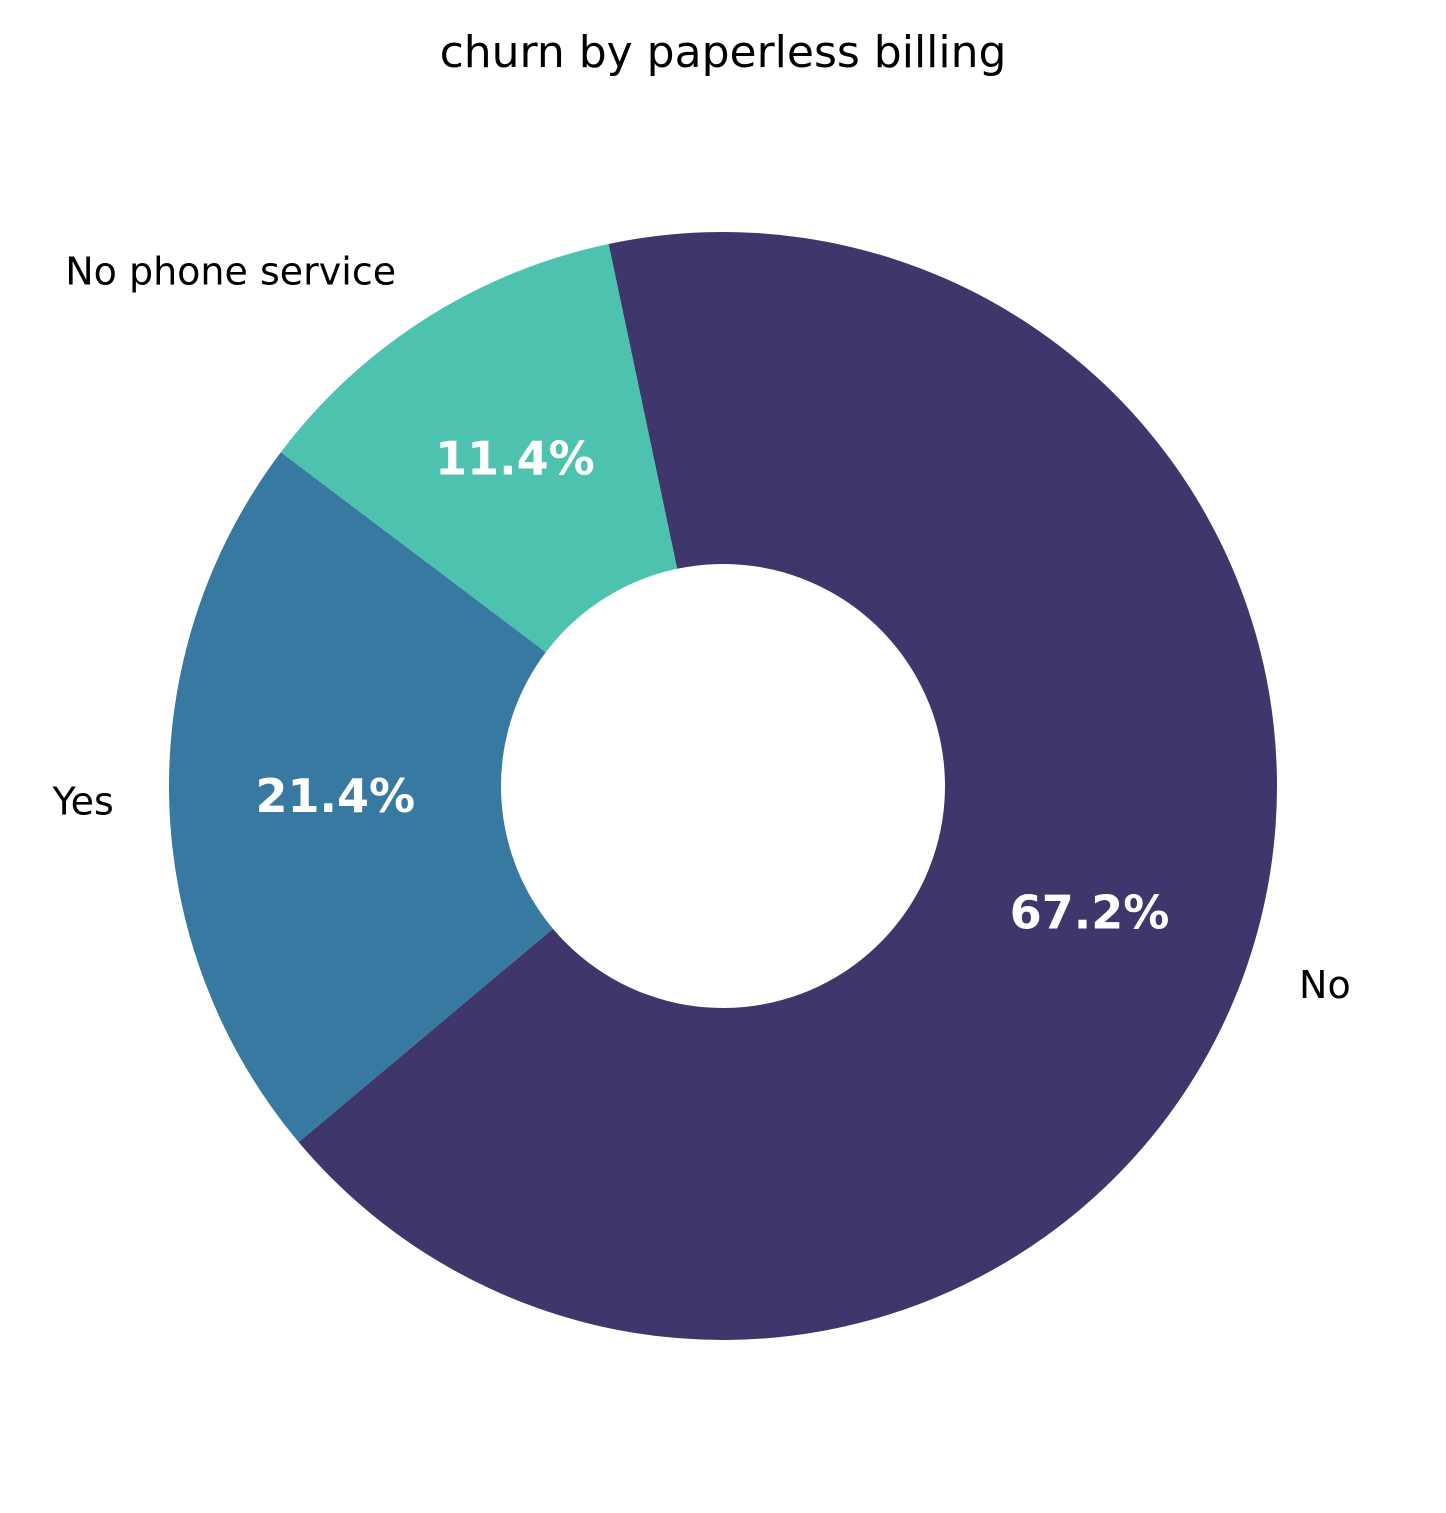 This screenshot has width=1446, height=1513. I want to click on pct-label-no: 67.2%, so click(1090, 913).